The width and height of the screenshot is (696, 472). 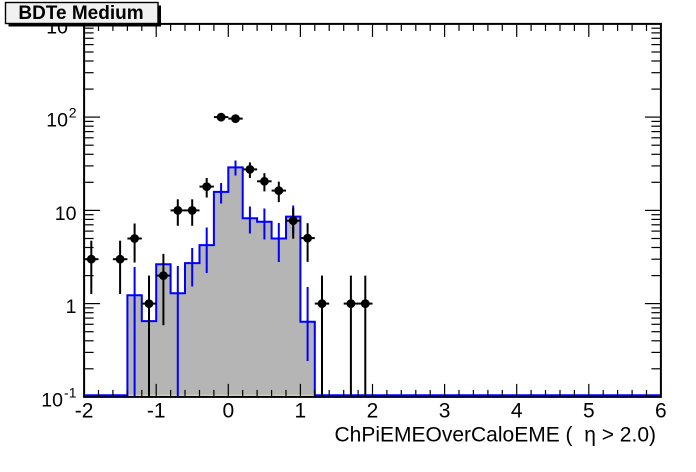 What do you see at coordinates (495, 435) in the screenshot?
I see `svg-text: ChPiEMEOverCaloEME ( η > 2.0)` at bounding box center [495, 435].